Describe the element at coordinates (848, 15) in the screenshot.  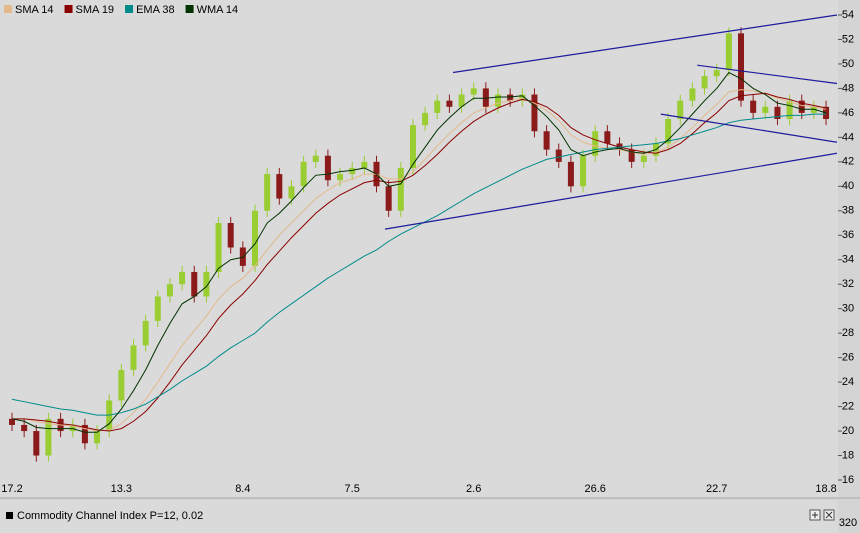
I see `y-tick-label: 54` at that location.